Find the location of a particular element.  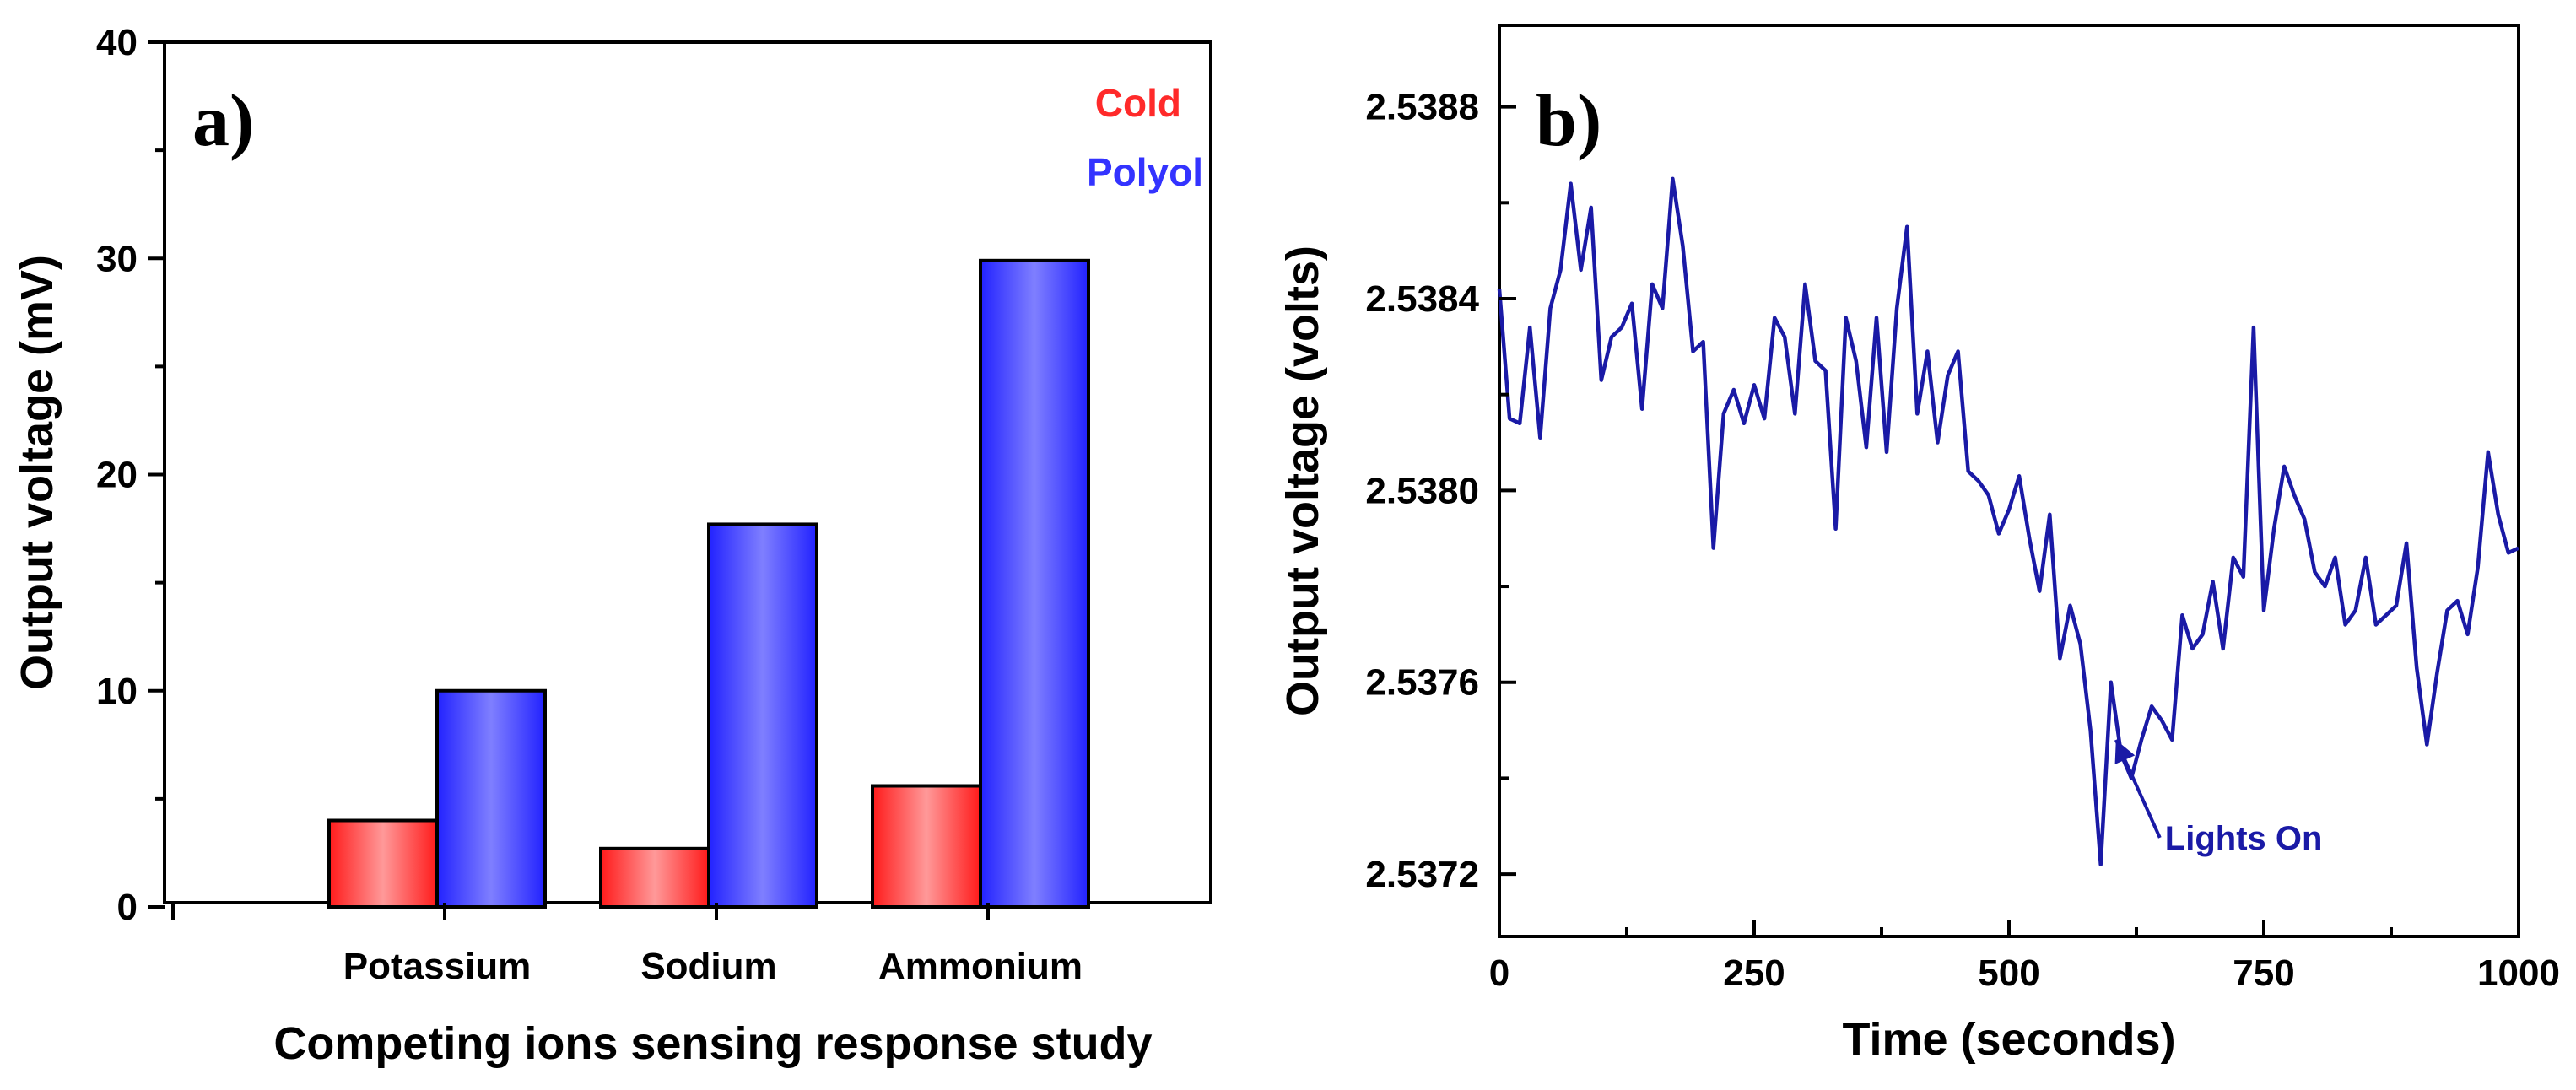

y-tick-label: 20 is located at coordinates (117, 475).